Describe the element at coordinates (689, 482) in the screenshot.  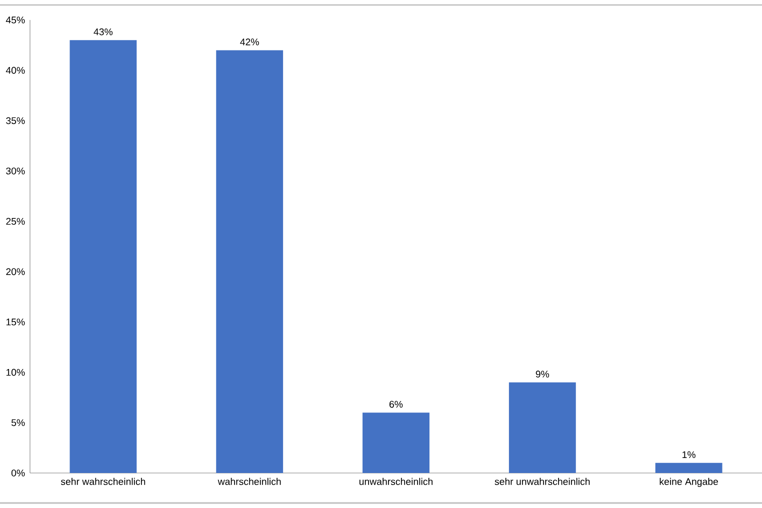
I see `x-tick-label: keine Angabe` at that location.